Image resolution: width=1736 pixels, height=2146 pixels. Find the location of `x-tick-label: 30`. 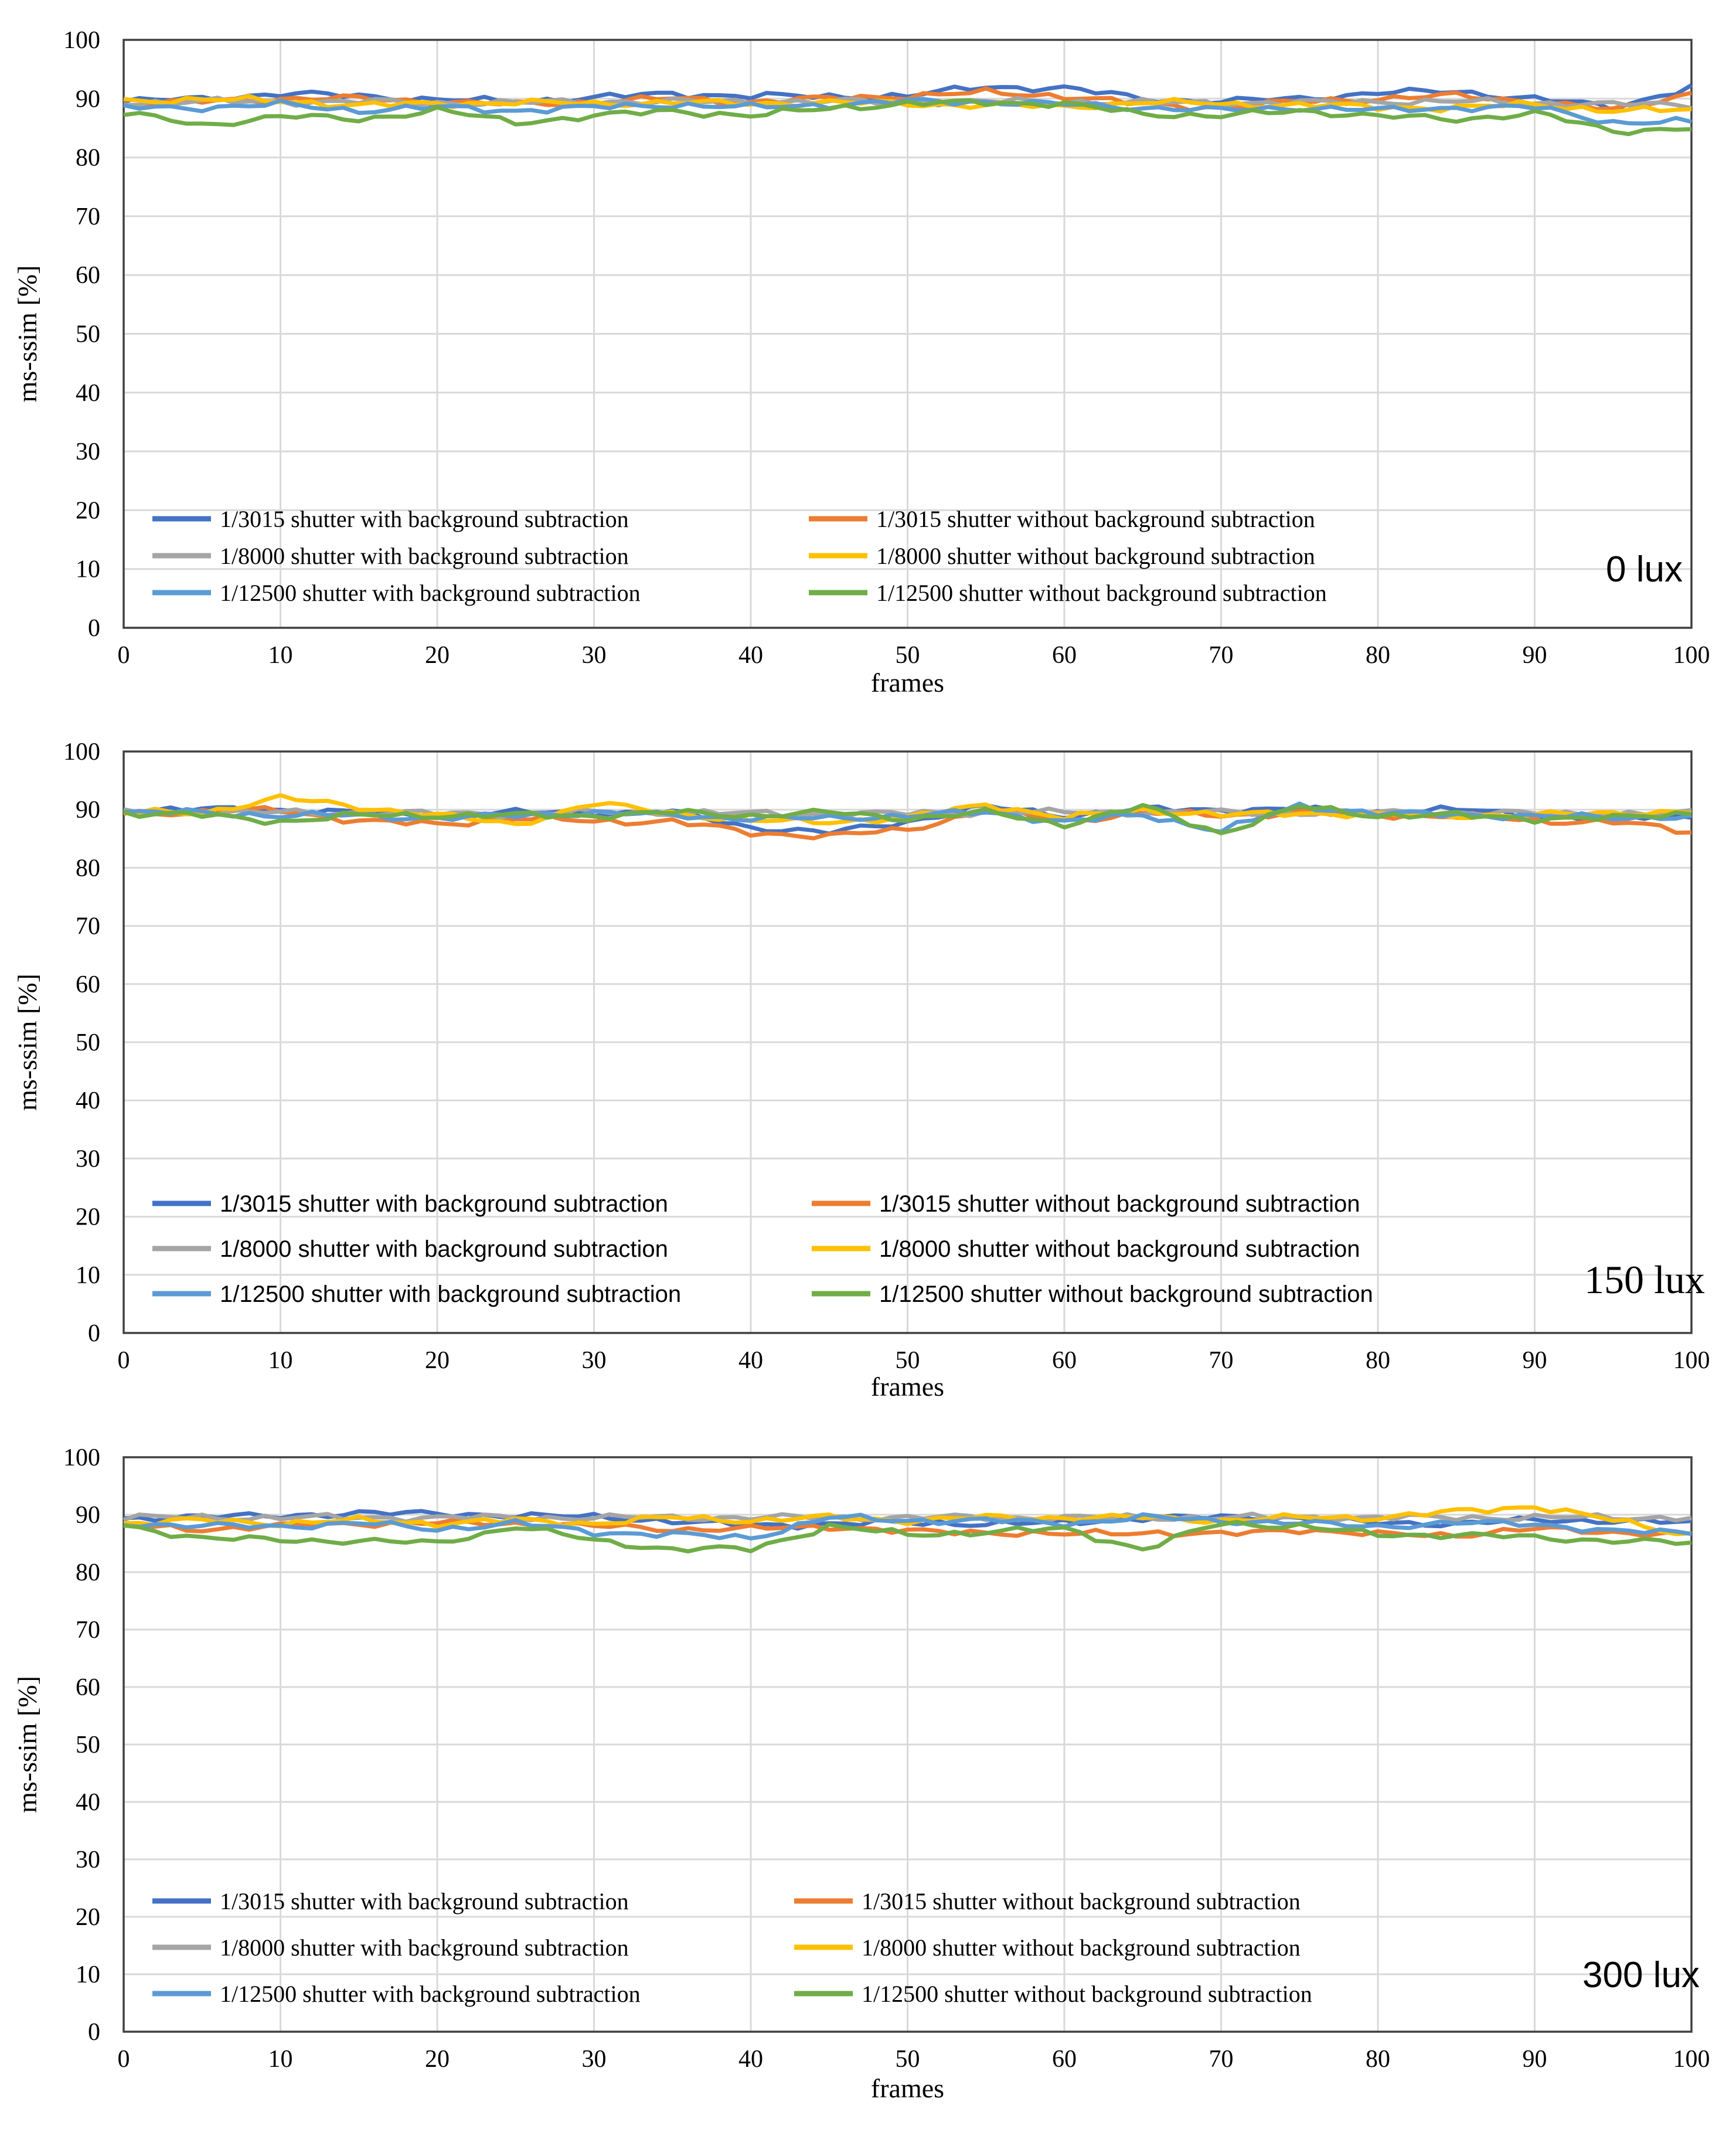

x-tick-label: 30 is located at coordinates (594, 655).